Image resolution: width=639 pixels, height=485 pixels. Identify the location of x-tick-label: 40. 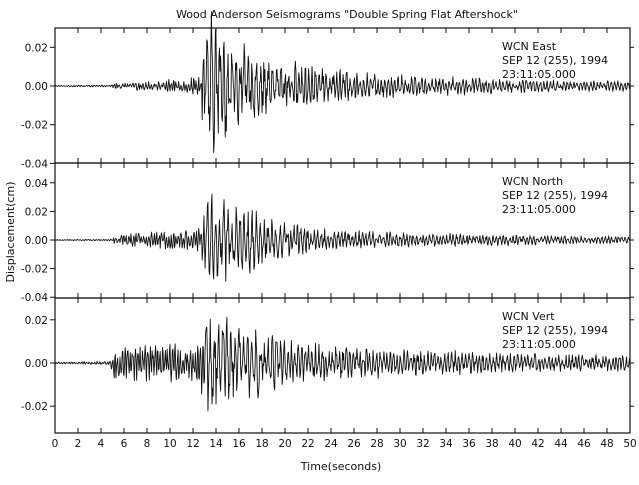
(514, 444).